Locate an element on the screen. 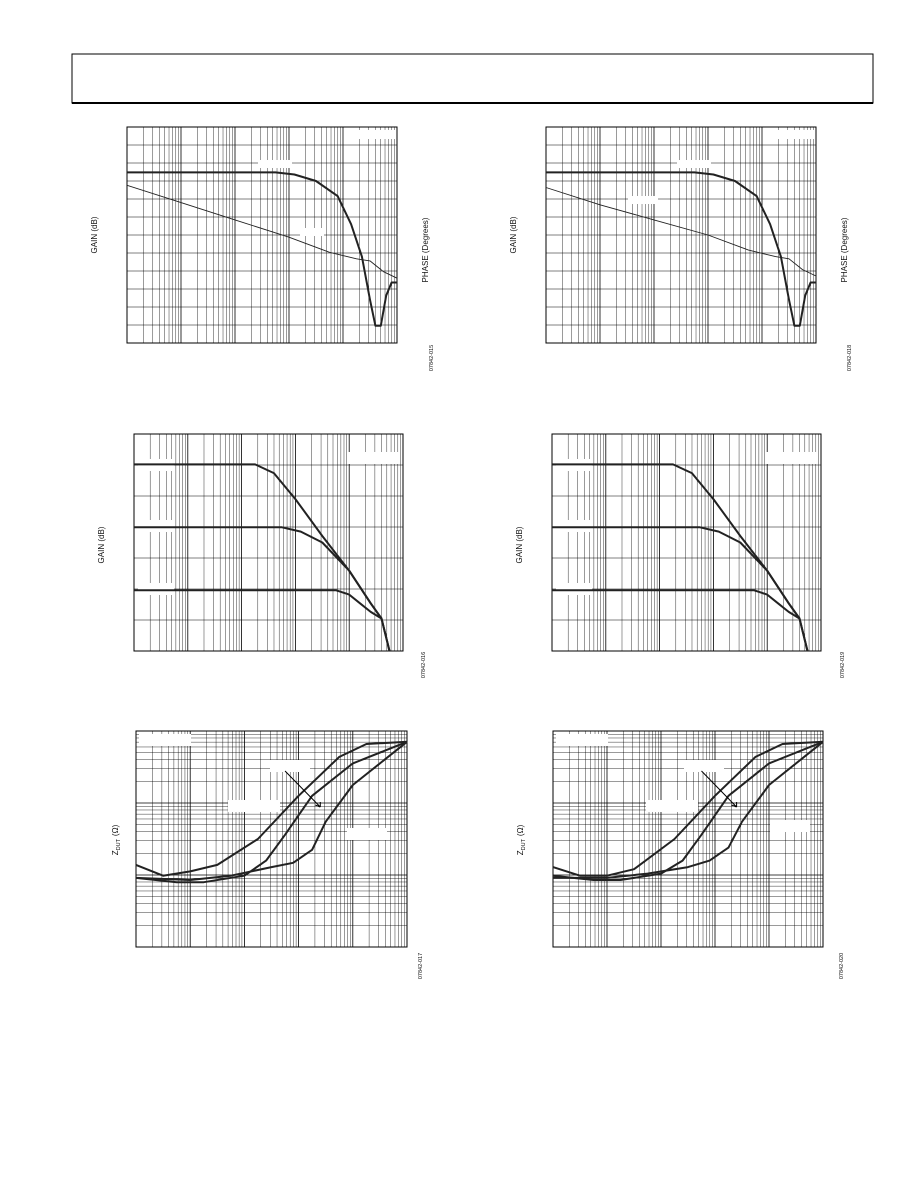  header-box is located at coordinates (472, 78).